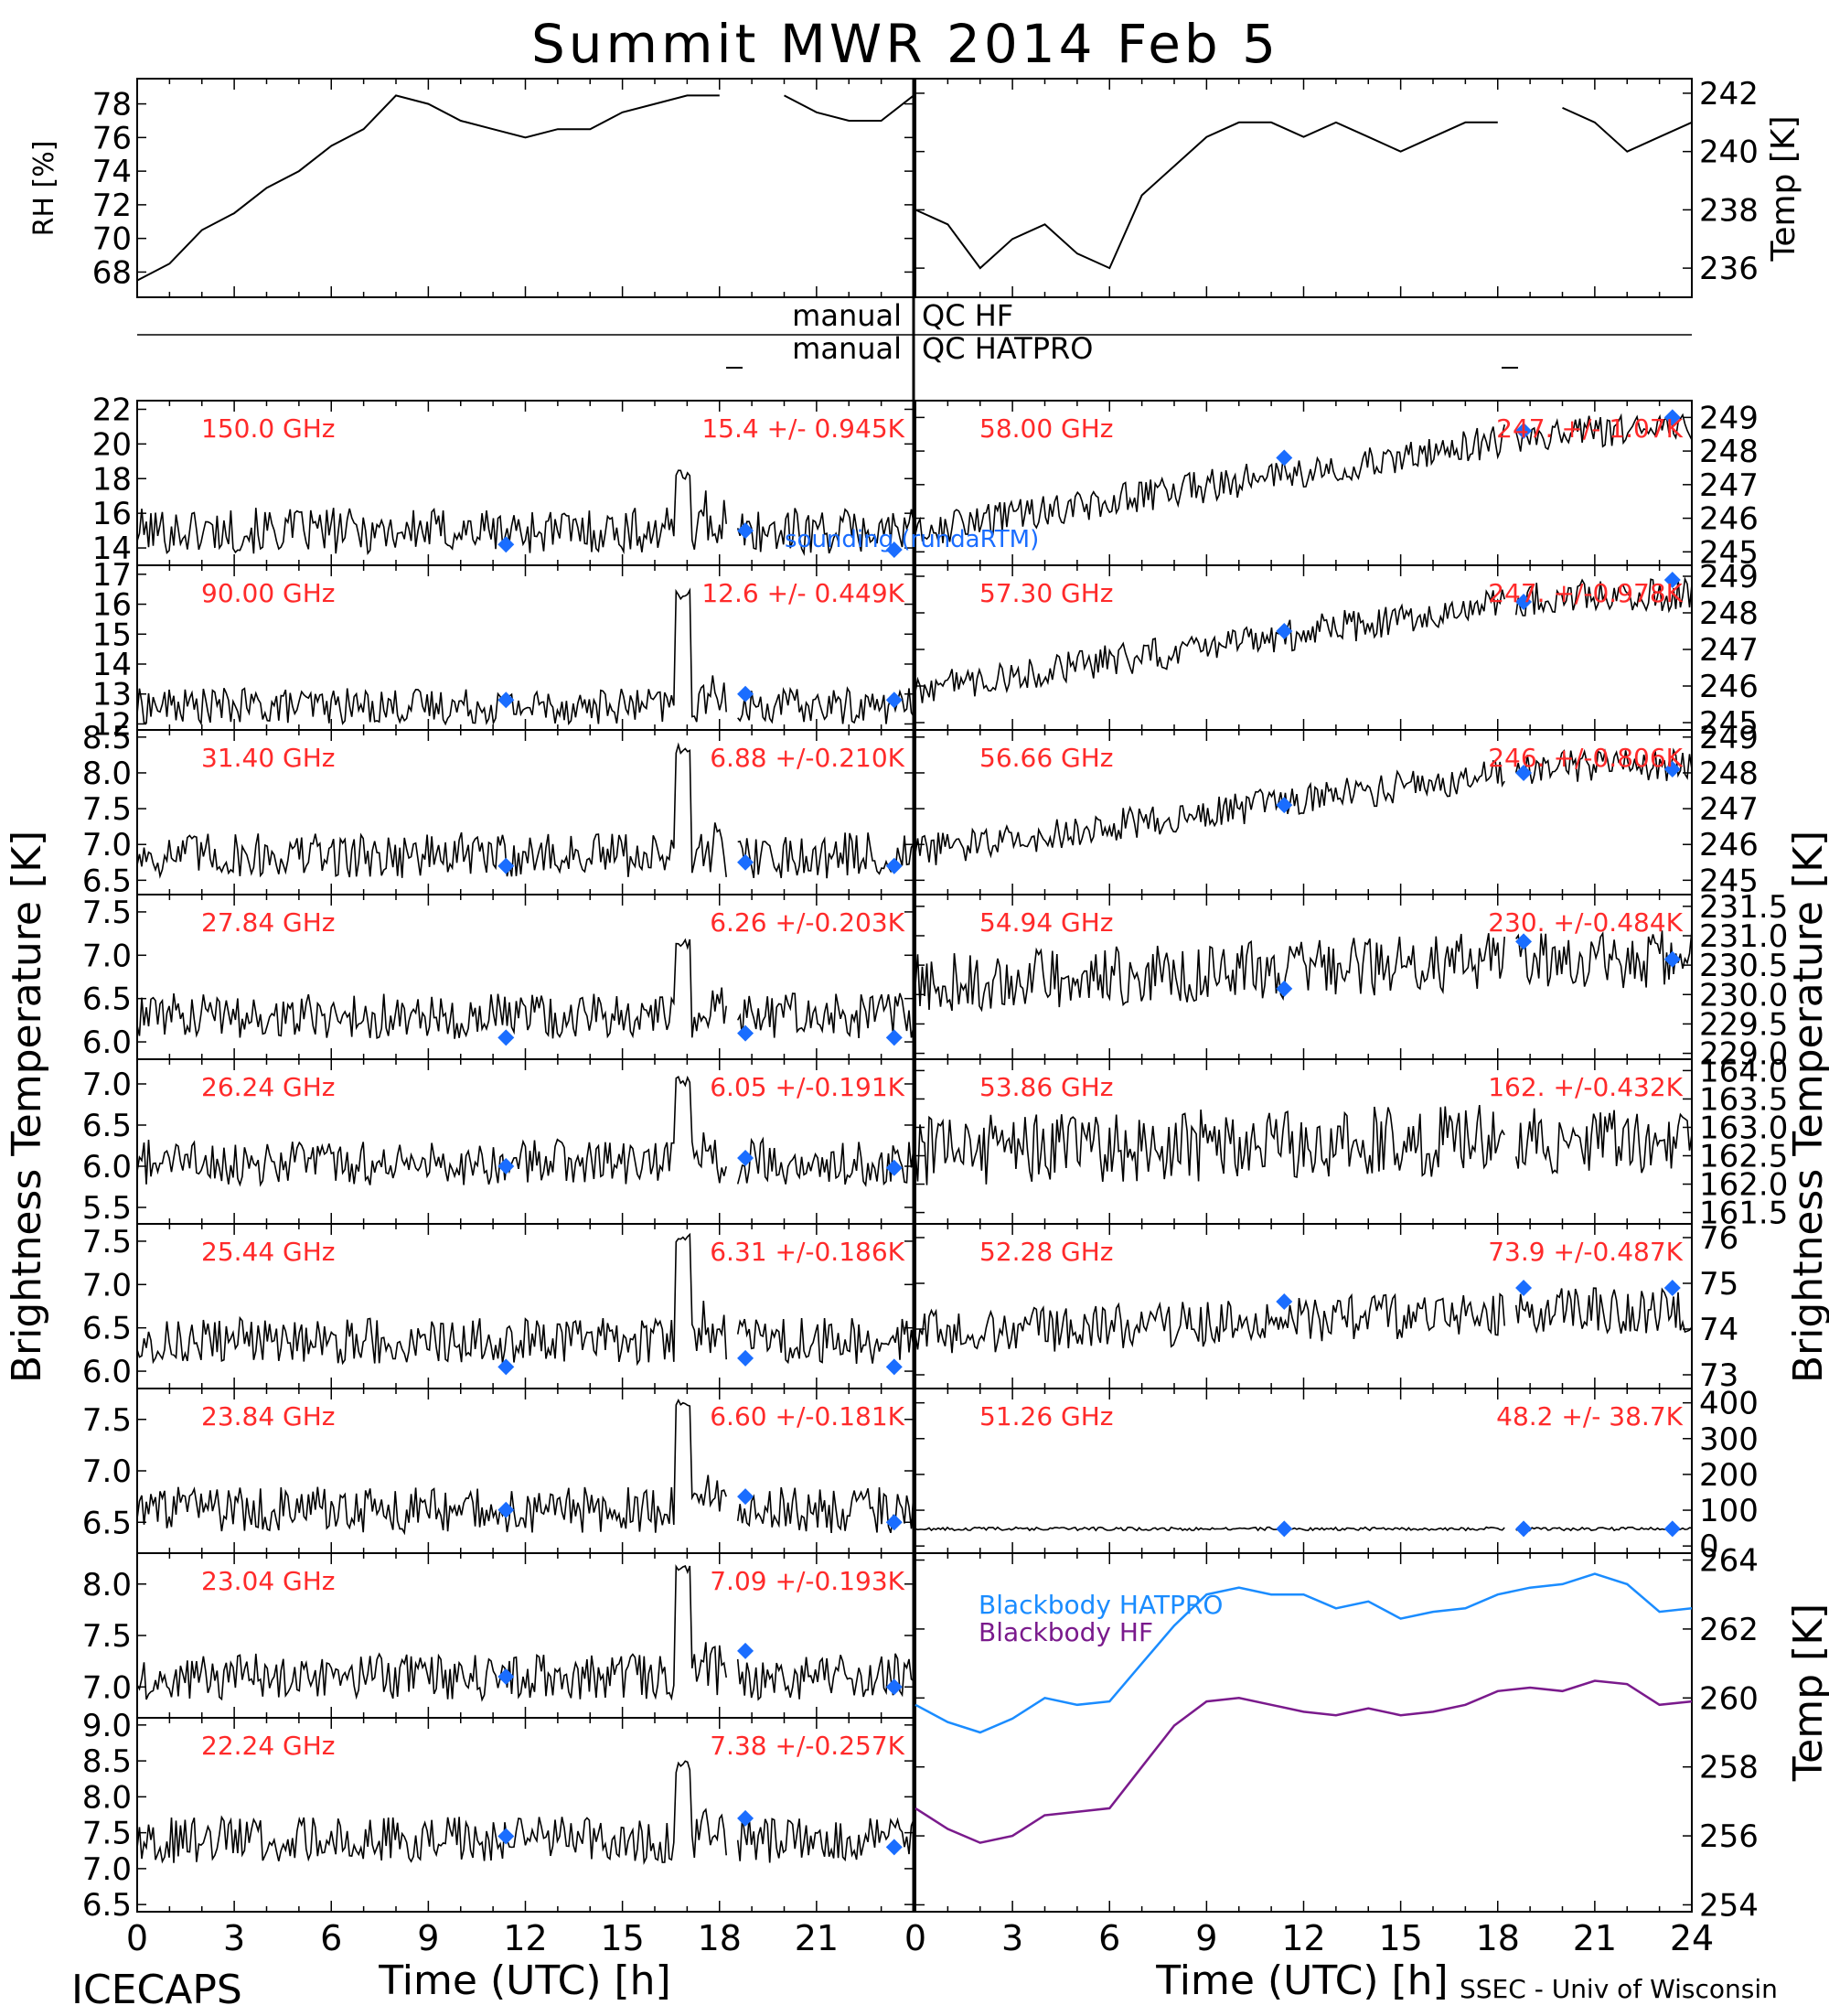 The image size is (1829, 2016). Describe the element at coordinates (268, 1746) in the screenshot. I see `panel-ch-22.24-freq-label: 22.24 GHz` at that location.